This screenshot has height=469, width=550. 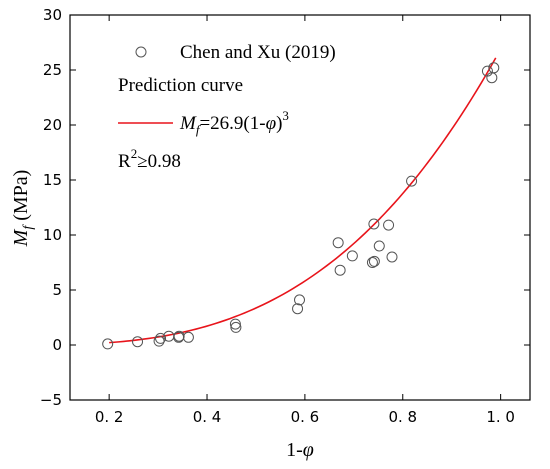 I want to click on y-tick-label: 5, so click(x=57, y=290).